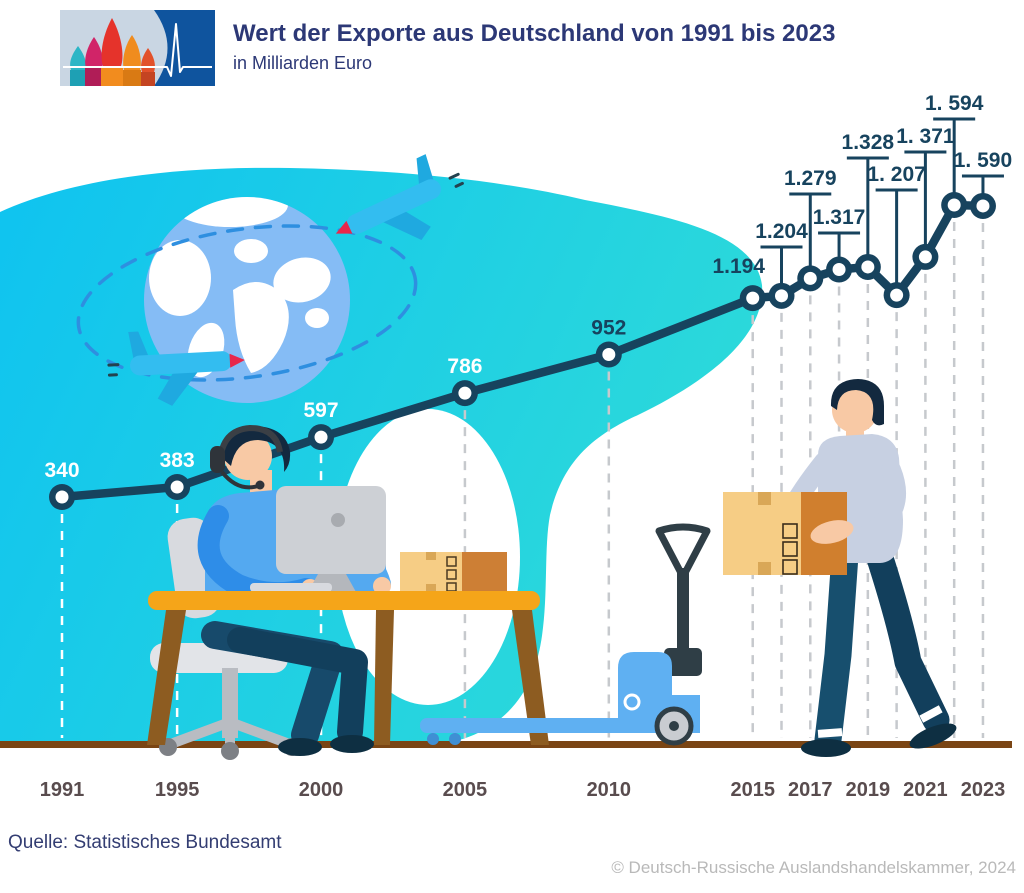 Image resolution: width=1024 pixels, height=893 pixels. What do you see at coordinates (291, 587) in the screenshot?
I see `keyboard-icon` at bounding box center [291, 587].